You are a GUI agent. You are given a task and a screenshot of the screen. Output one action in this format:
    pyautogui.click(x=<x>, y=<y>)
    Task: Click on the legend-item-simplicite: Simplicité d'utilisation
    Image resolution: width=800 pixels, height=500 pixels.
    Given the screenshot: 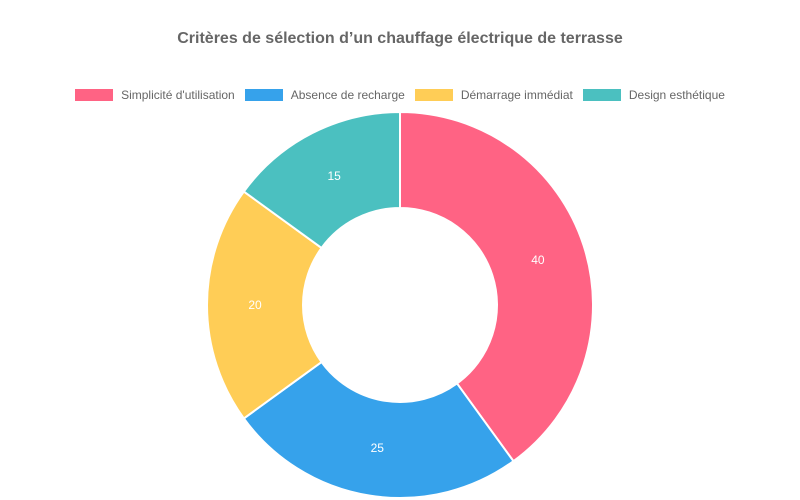 What is the action you would take?
    pyautogui.click(x=155, y=95)
    